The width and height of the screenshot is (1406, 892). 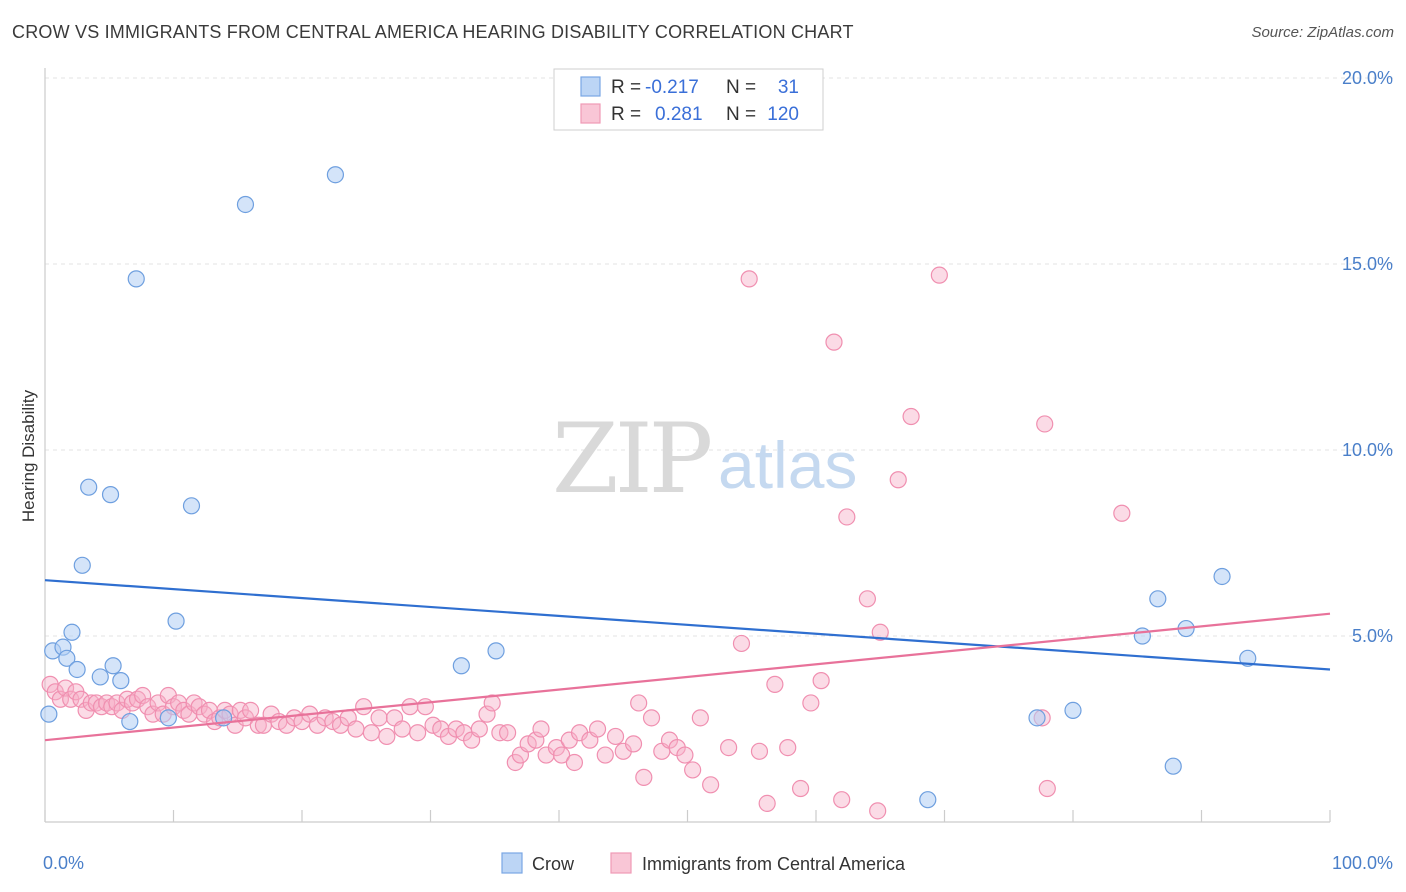 What do you see at coordinates (688, 99) in the screenshot?
I see `legend-box: R = -0.217 N = 31 R = 0.281 N = 120` at bounding box center [688, 99].